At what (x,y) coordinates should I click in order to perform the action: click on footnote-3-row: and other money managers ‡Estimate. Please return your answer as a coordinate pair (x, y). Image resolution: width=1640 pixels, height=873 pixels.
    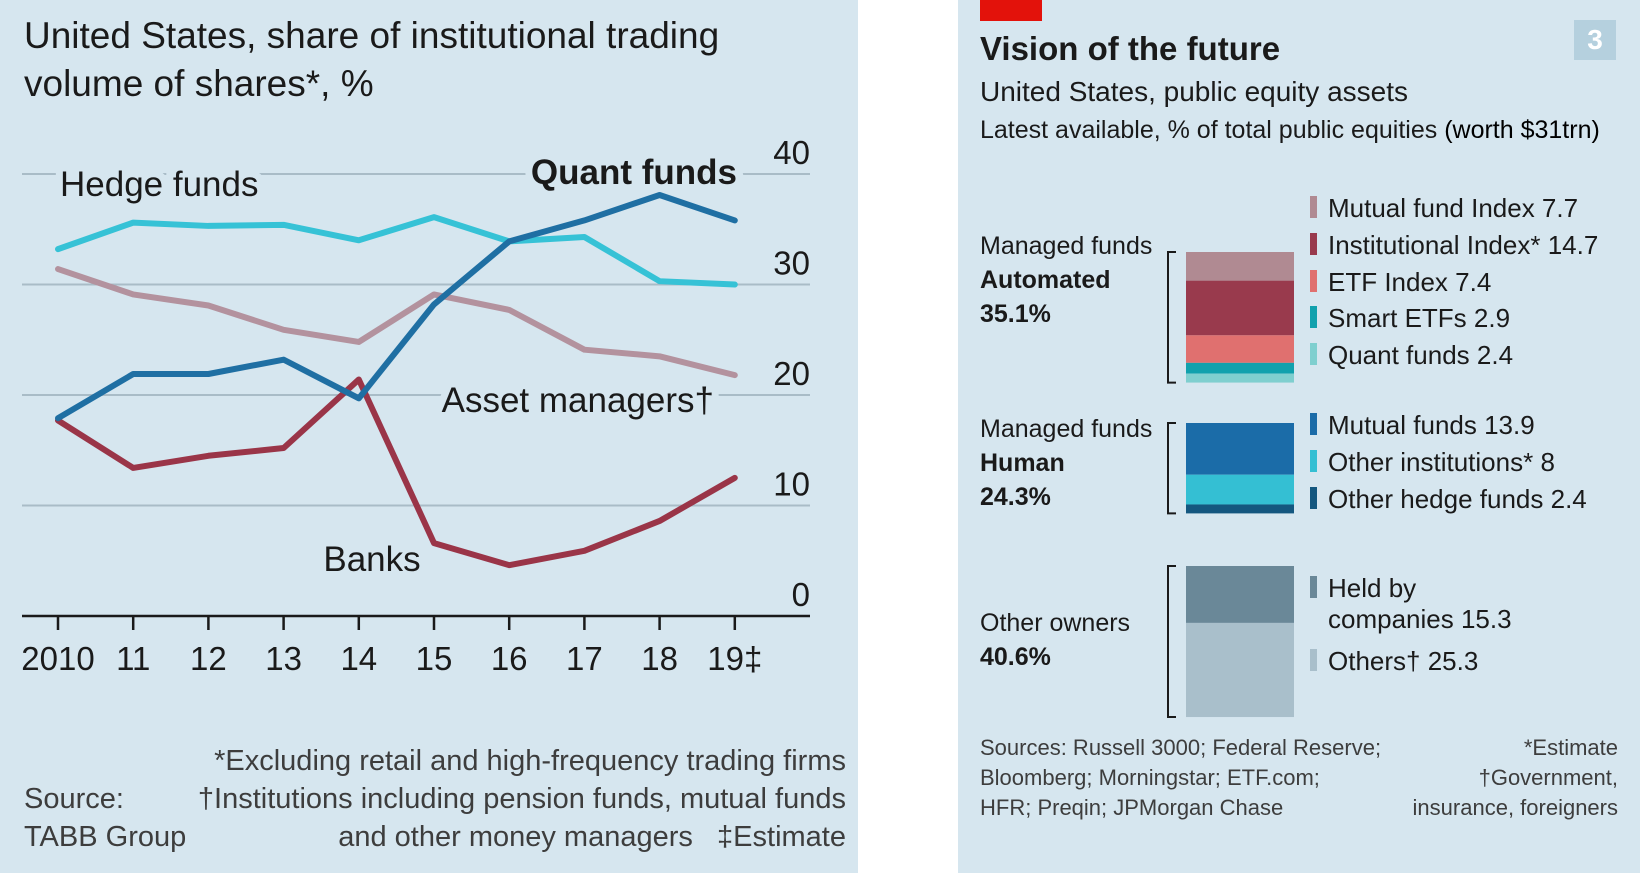
    Looking at the image, I should click on (522, 837).